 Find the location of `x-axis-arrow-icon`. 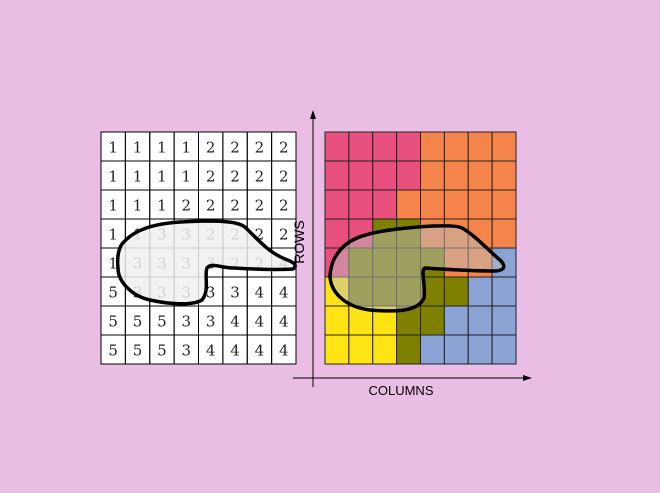

x-axis-arrow-icon is located at coordinates (527, 378).